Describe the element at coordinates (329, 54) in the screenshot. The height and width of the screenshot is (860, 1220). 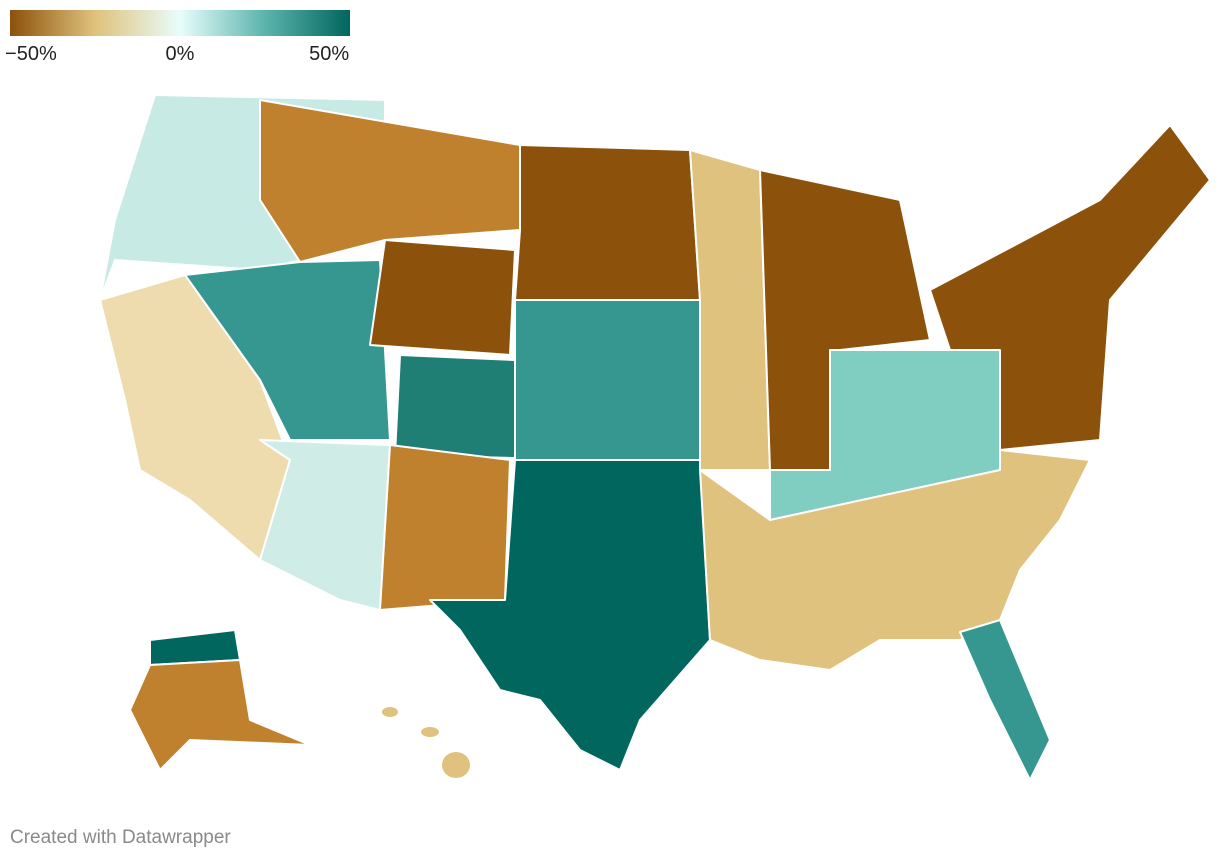
I see `legend-tick-label: 50%` at that location.